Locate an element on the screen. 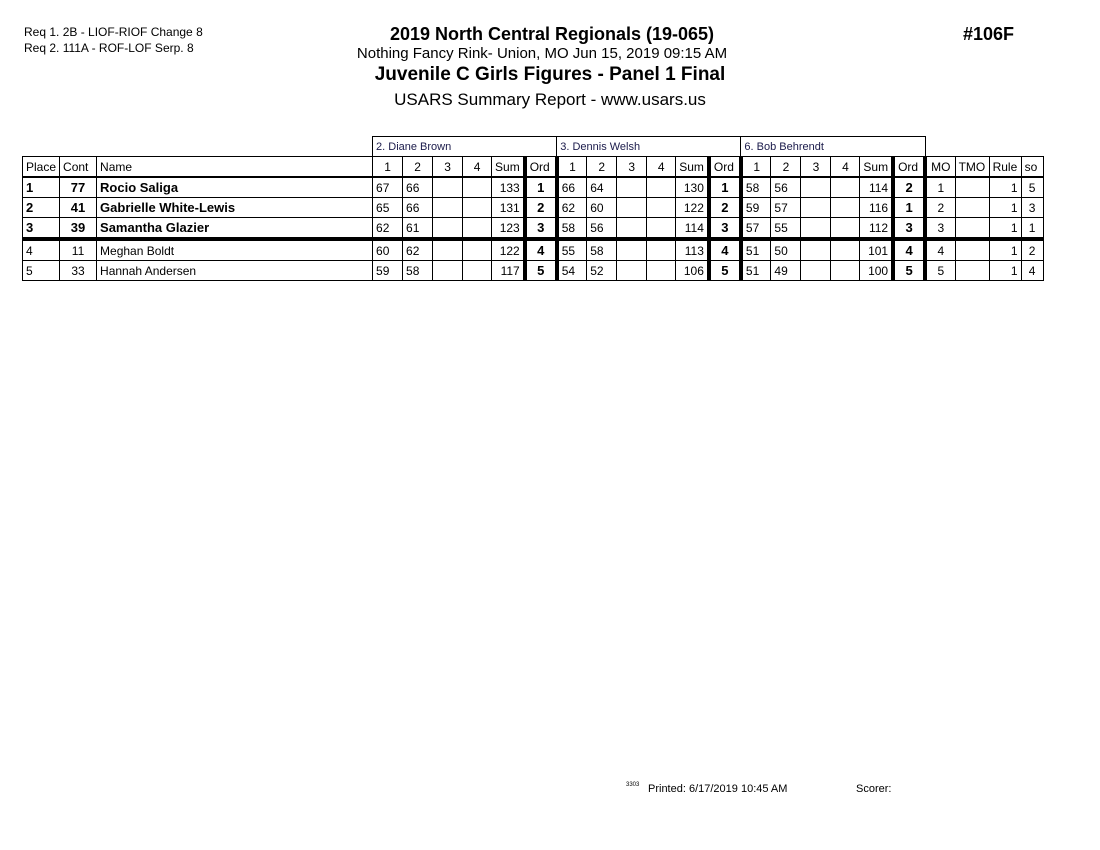  tmo-header: TMO is located at coordinates (972, 167).